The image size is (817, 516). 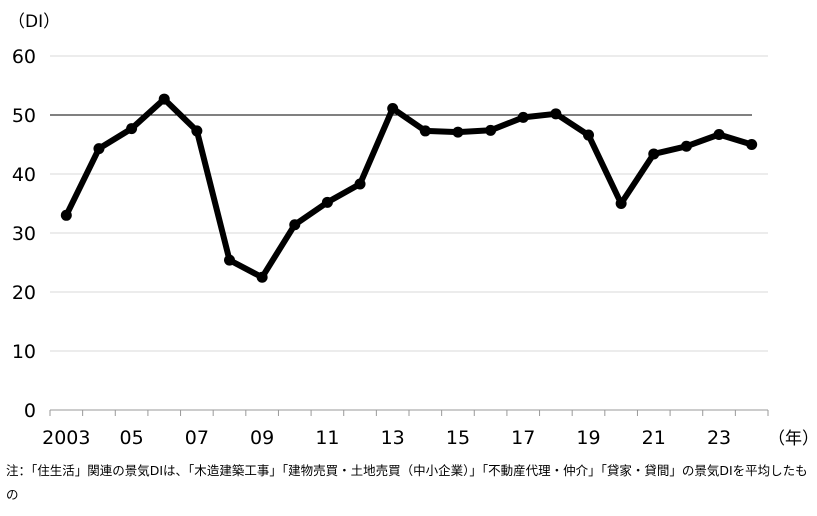 What do you see at coordinates (30, 411) in the screenshot?
I see `y-tick-label: 0` at bounding box center [30, 411].